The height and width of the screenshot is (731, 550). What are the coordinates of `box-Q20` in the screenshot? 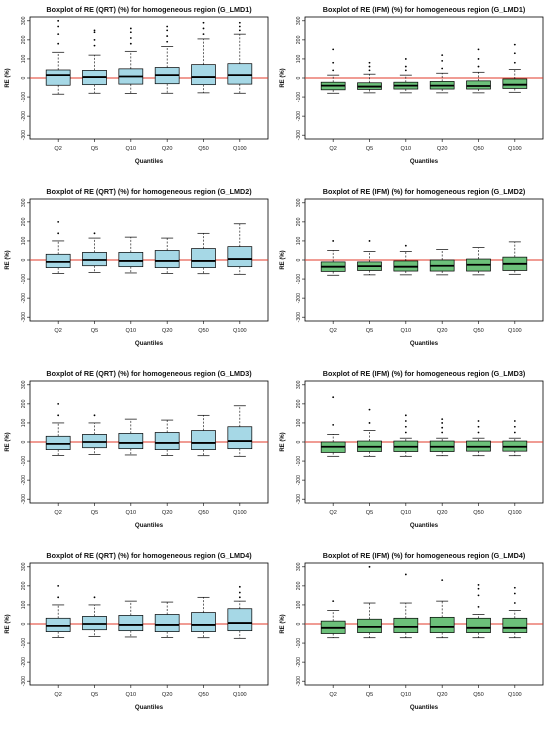 It's located at (442, 437).